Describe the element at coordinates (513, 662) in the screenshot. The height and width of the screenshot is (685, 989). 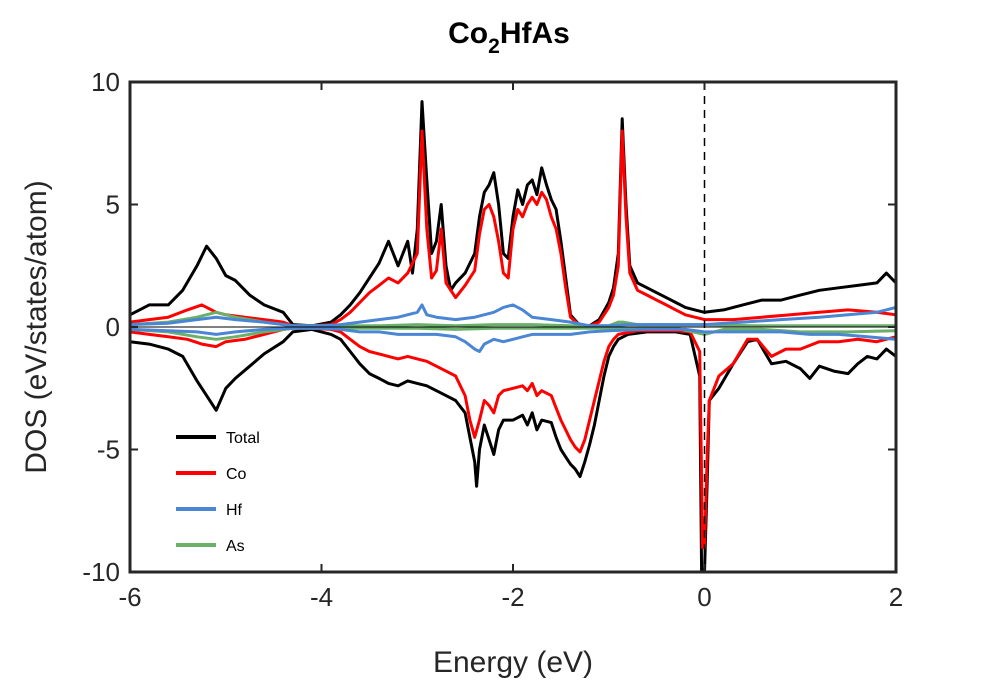
I see `x-axis-label: Energy (eV)` at that location.